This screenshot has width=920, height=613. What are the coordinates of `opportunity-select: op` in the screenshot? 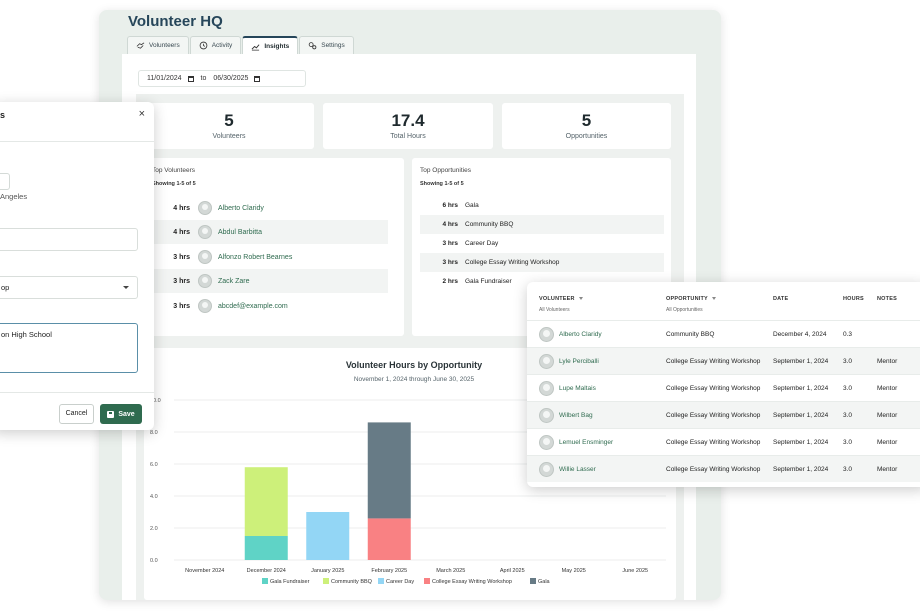 It's located at (69, 287).